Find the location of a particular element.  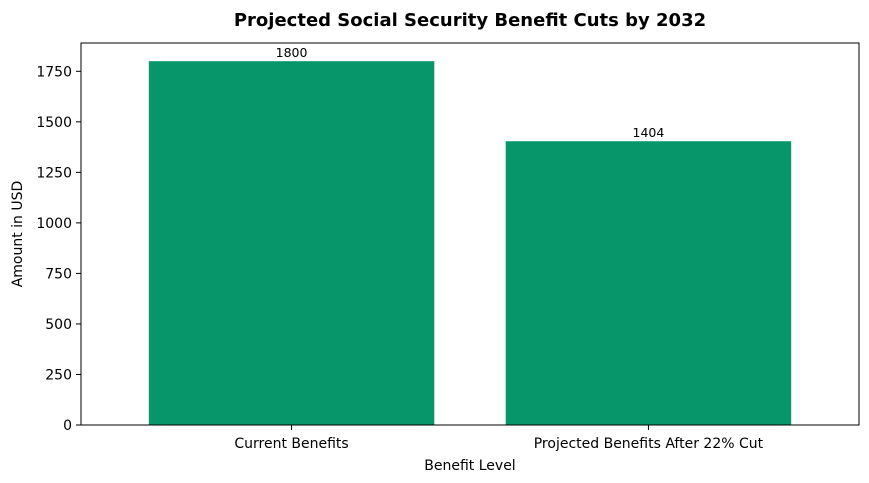

y-tick-label-5: 1250 is located at coordinates (54, 173).